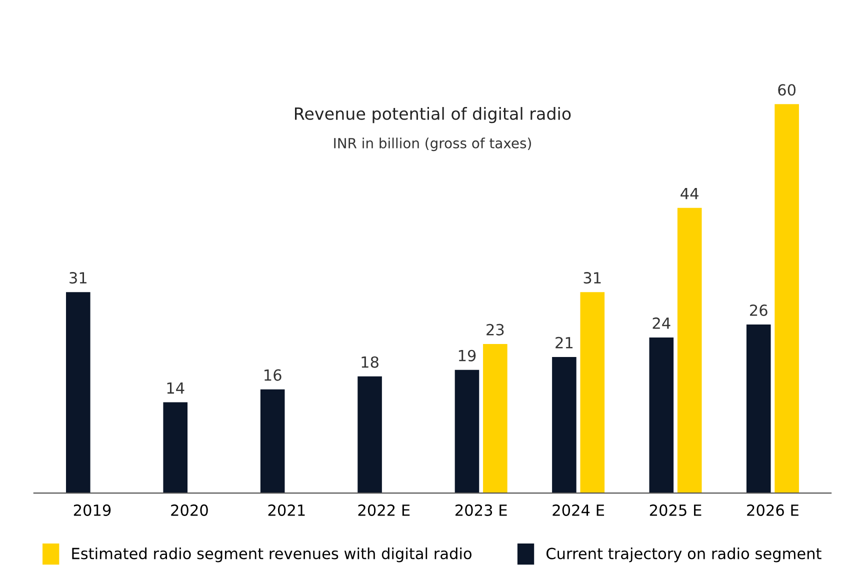  I want to click on x-tick-label: 2024 E, so click(578, 510).